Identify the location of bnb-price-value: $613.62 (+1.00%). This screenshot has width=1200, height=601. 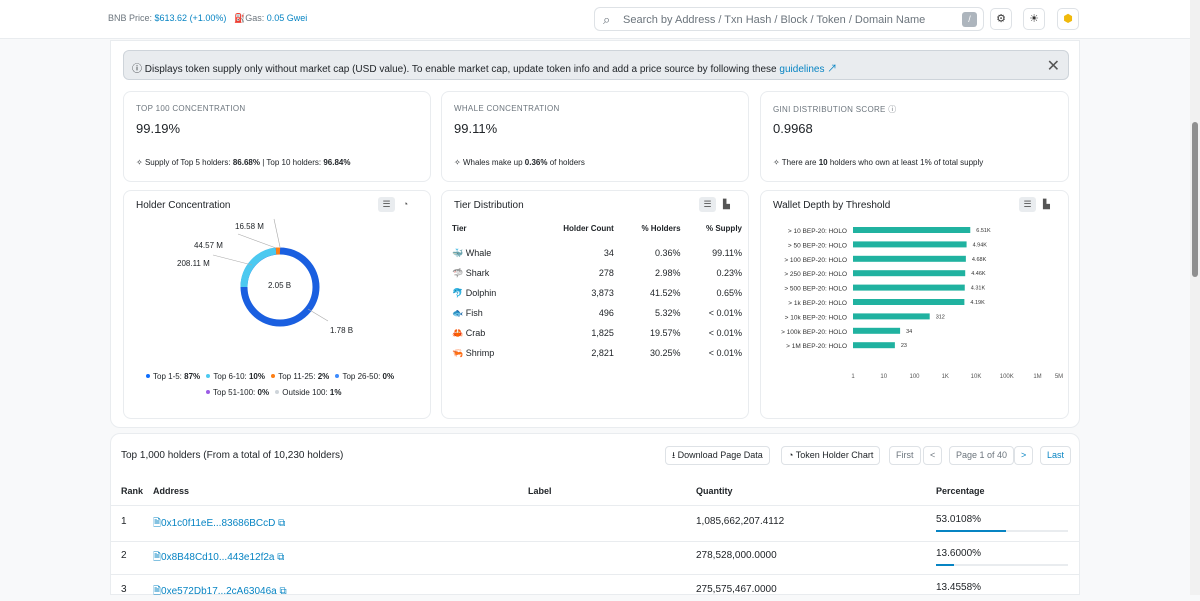
(191, 18).